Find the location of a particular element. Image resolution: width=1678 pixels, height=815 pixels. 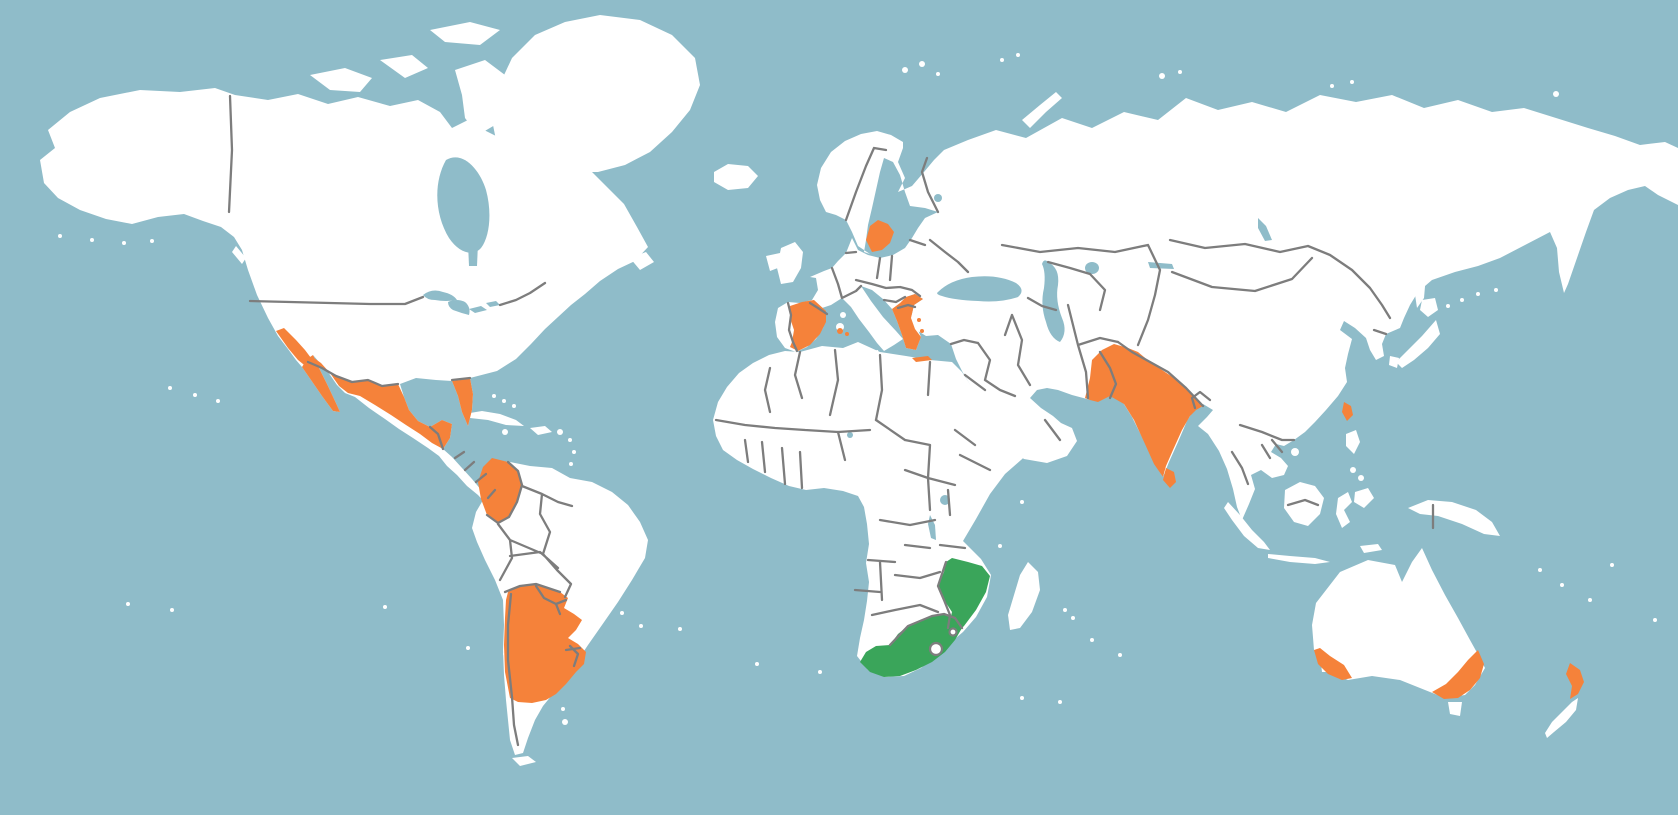

borders-bangladesh is located at coordinates (1201, 400).